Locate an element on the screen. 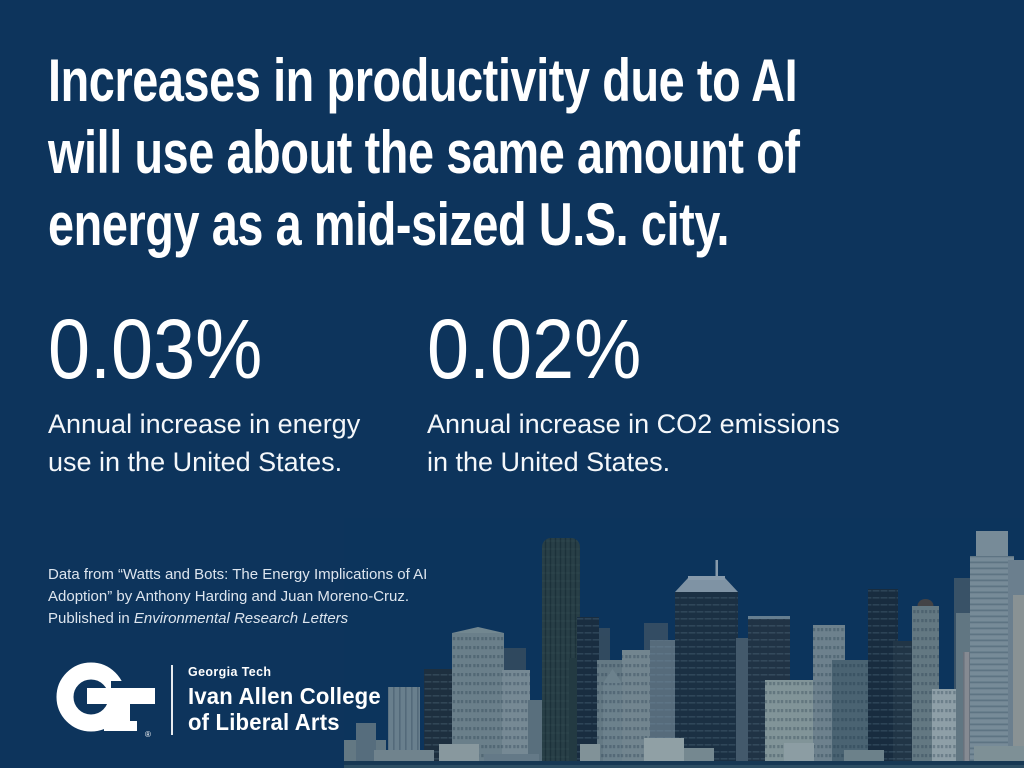 The image size is (1024, 768). stat-energy-label-line-1: Annual increase in energy is located at coordinates (204, 424).